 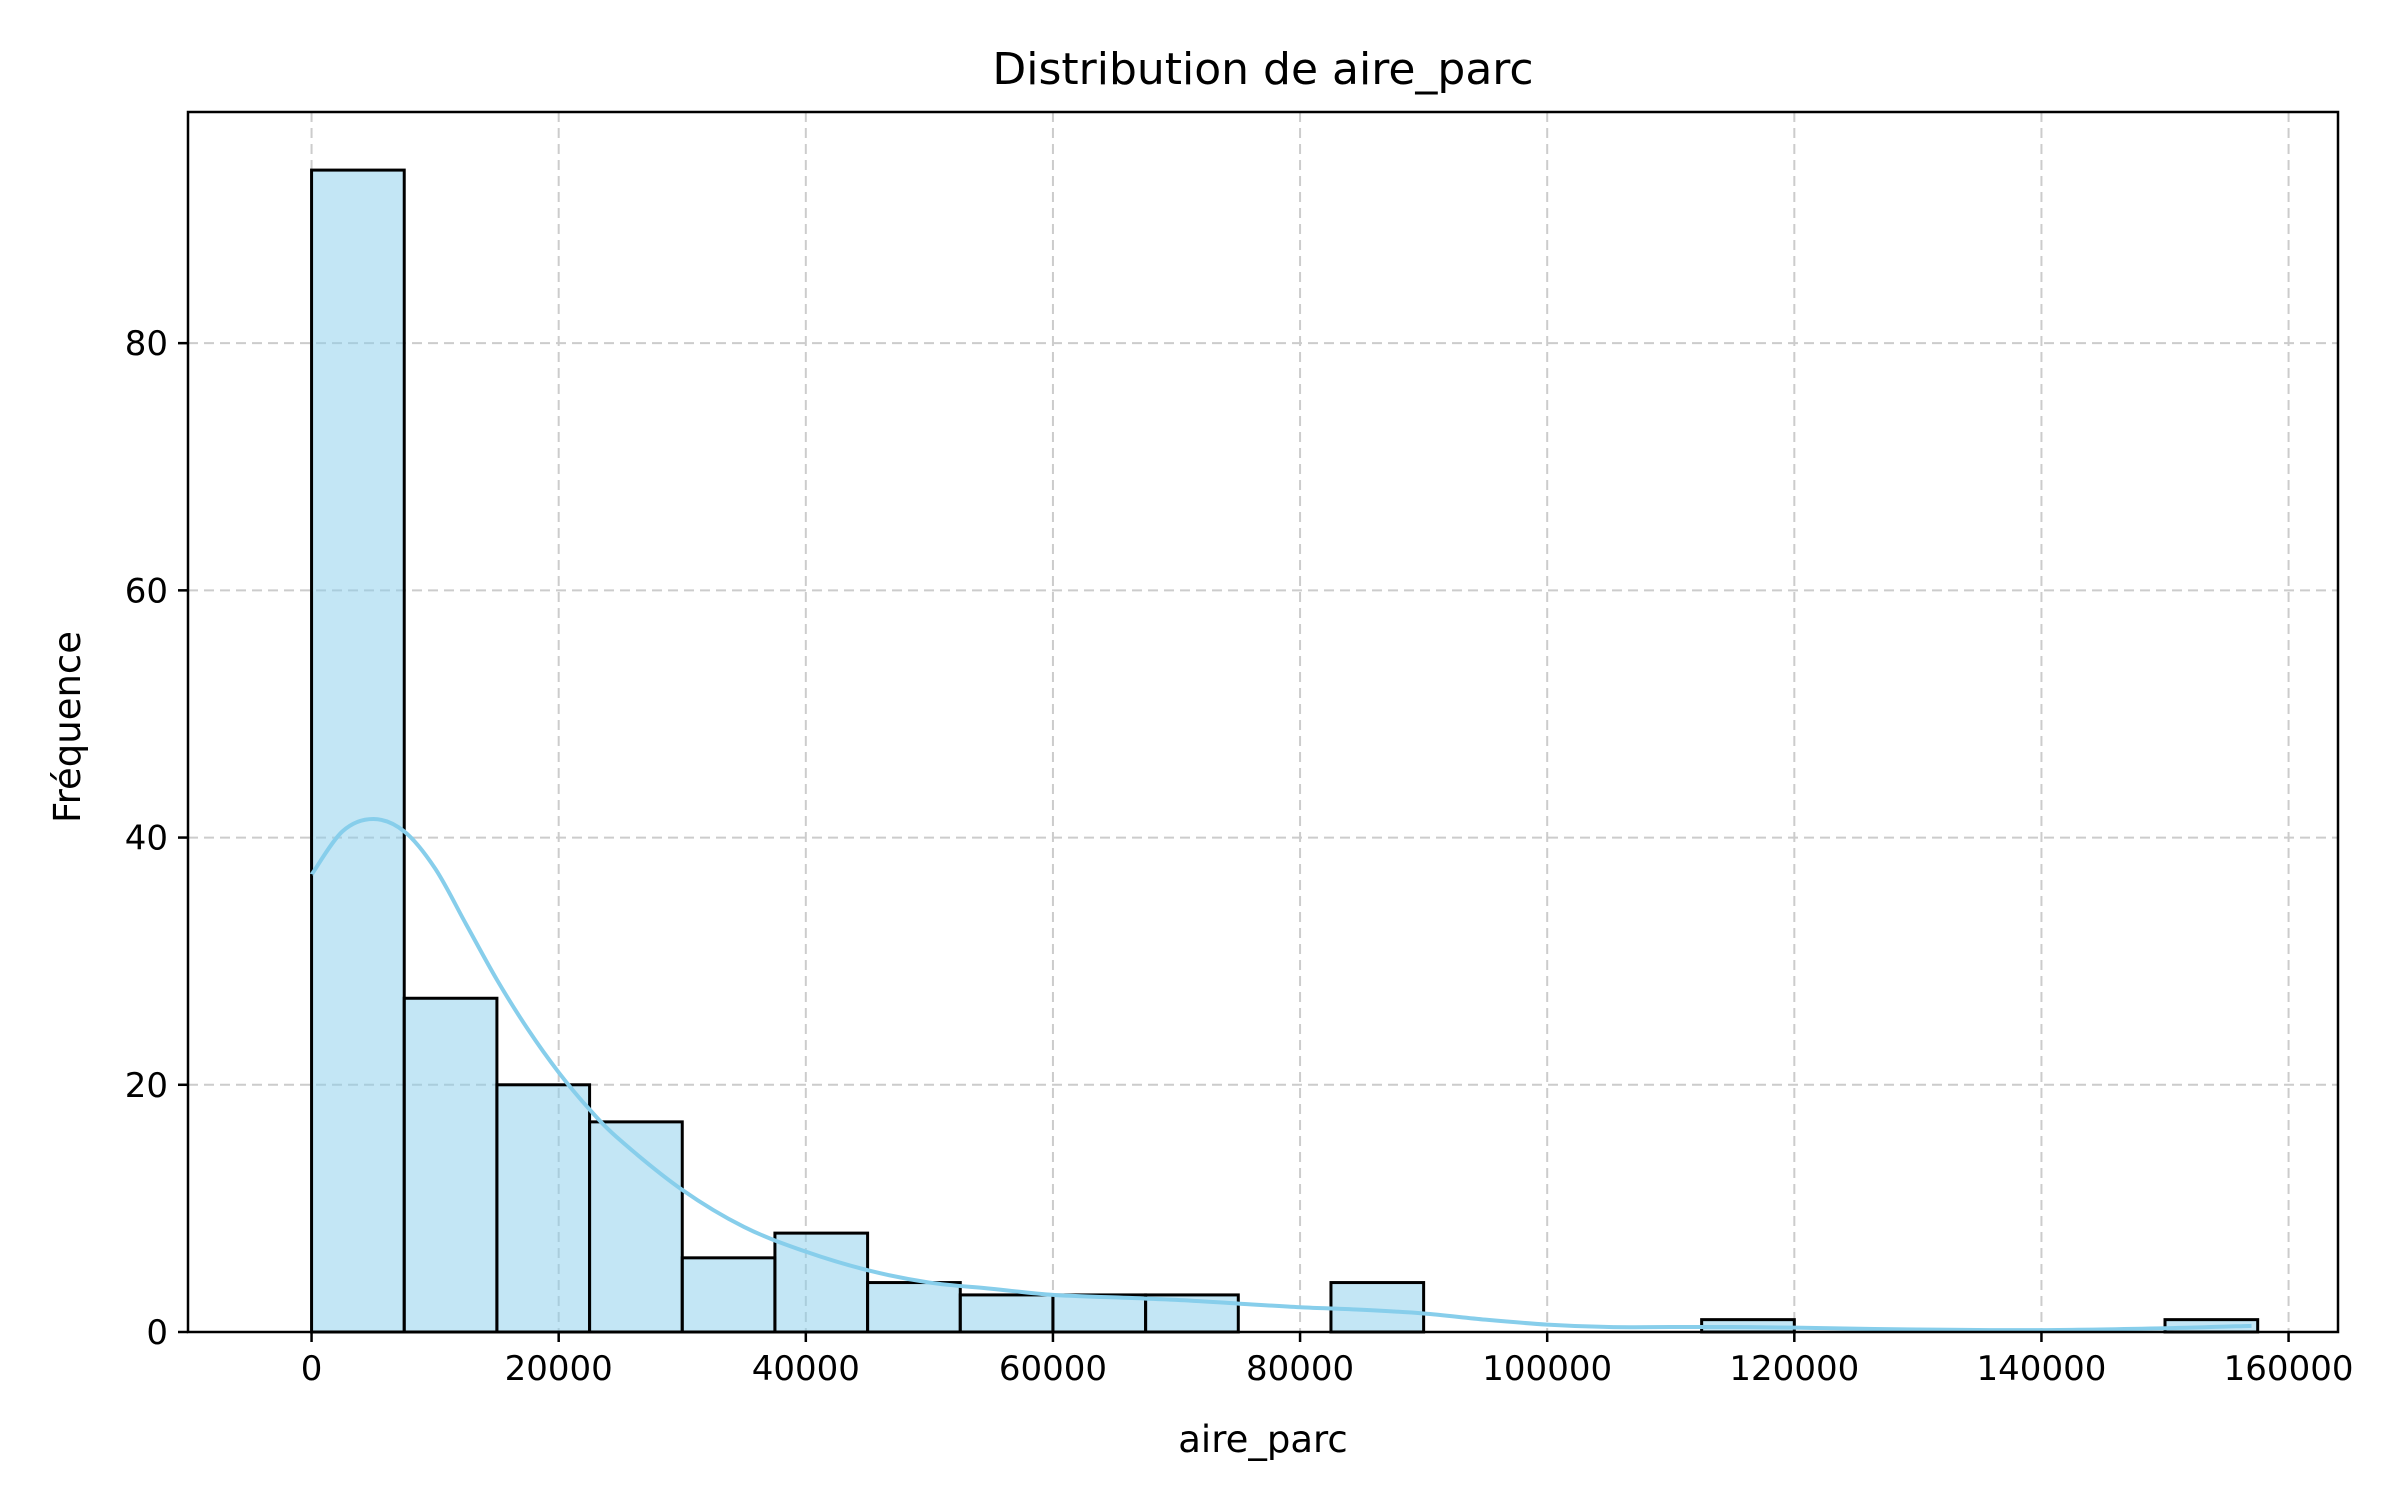 I want to click on x-tick-label: 160000, so click(x=2289, y=1369).